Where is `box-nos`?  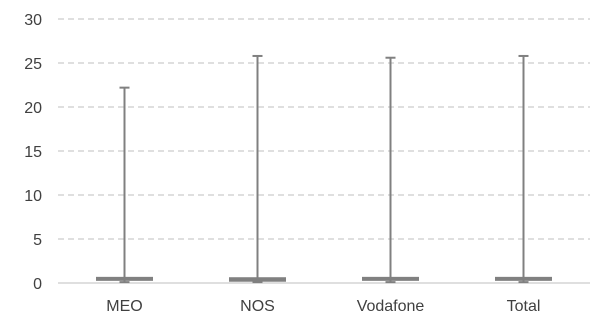
box-nos is located at coordinates (257, 169).